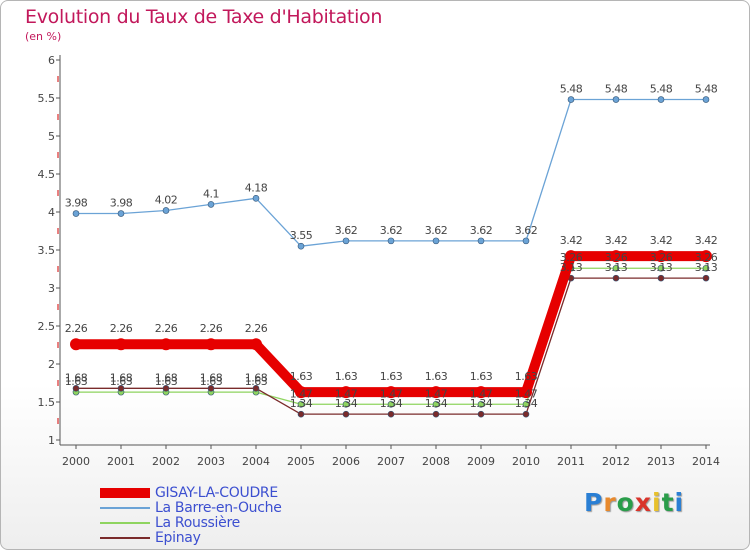  What do you see at coordinates (391, 461) in the screenshot?
I see `x-tick-label: 2007` at bounding box center [391, 461].